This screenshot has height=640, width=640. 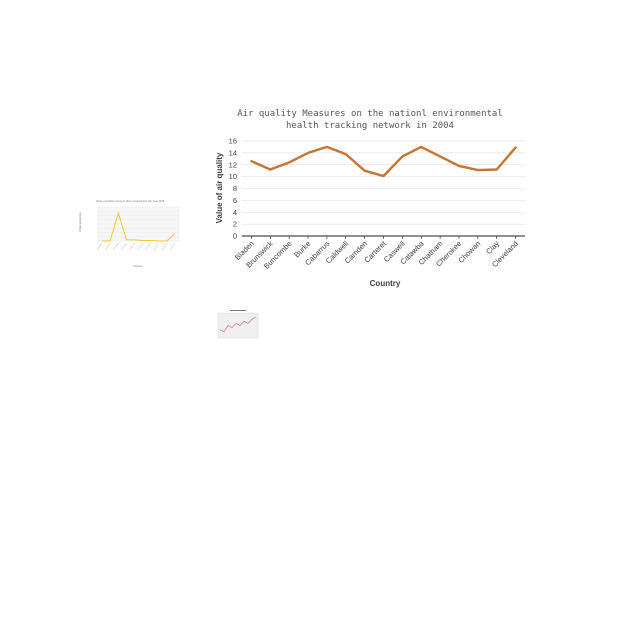 I want to click on small-chart-plot, so click(x=138, y=228).